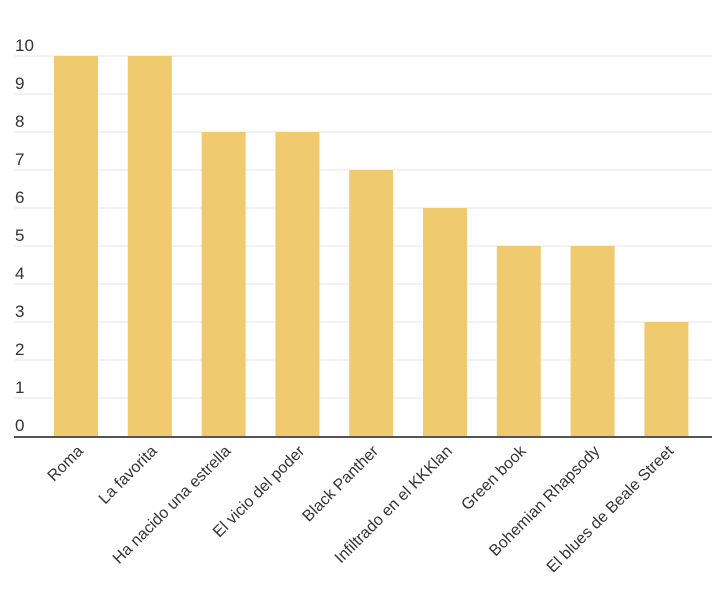  What do you see at coordinates (19, 349) in the screenshot?
I see `y-tick-label: 2` at bounding box center [19, 349].